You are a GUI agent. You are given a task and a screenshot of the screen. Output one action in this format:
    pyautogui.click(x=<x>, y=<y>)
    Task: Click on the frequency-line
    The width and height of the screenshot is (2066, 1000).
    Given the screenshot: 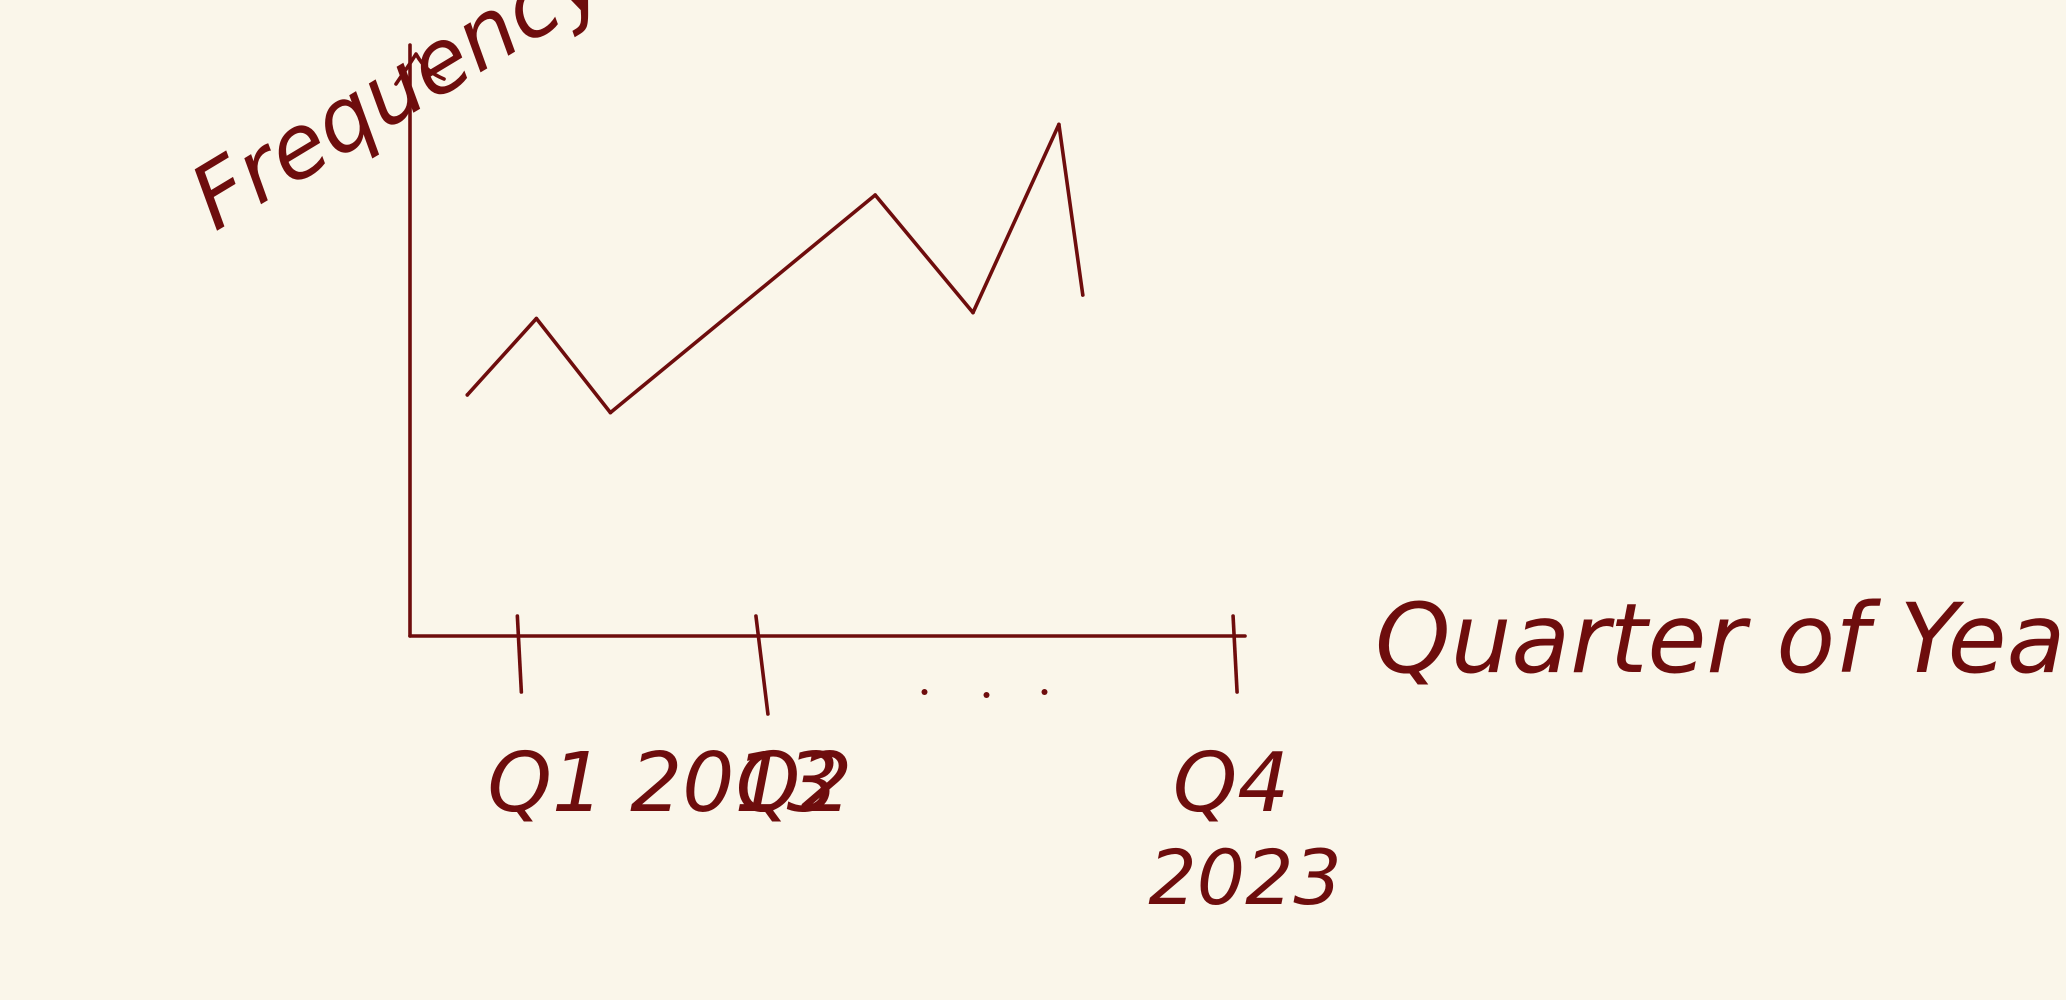 What is the action you would take?
    pyautogui.click(x=775, y=268)
    